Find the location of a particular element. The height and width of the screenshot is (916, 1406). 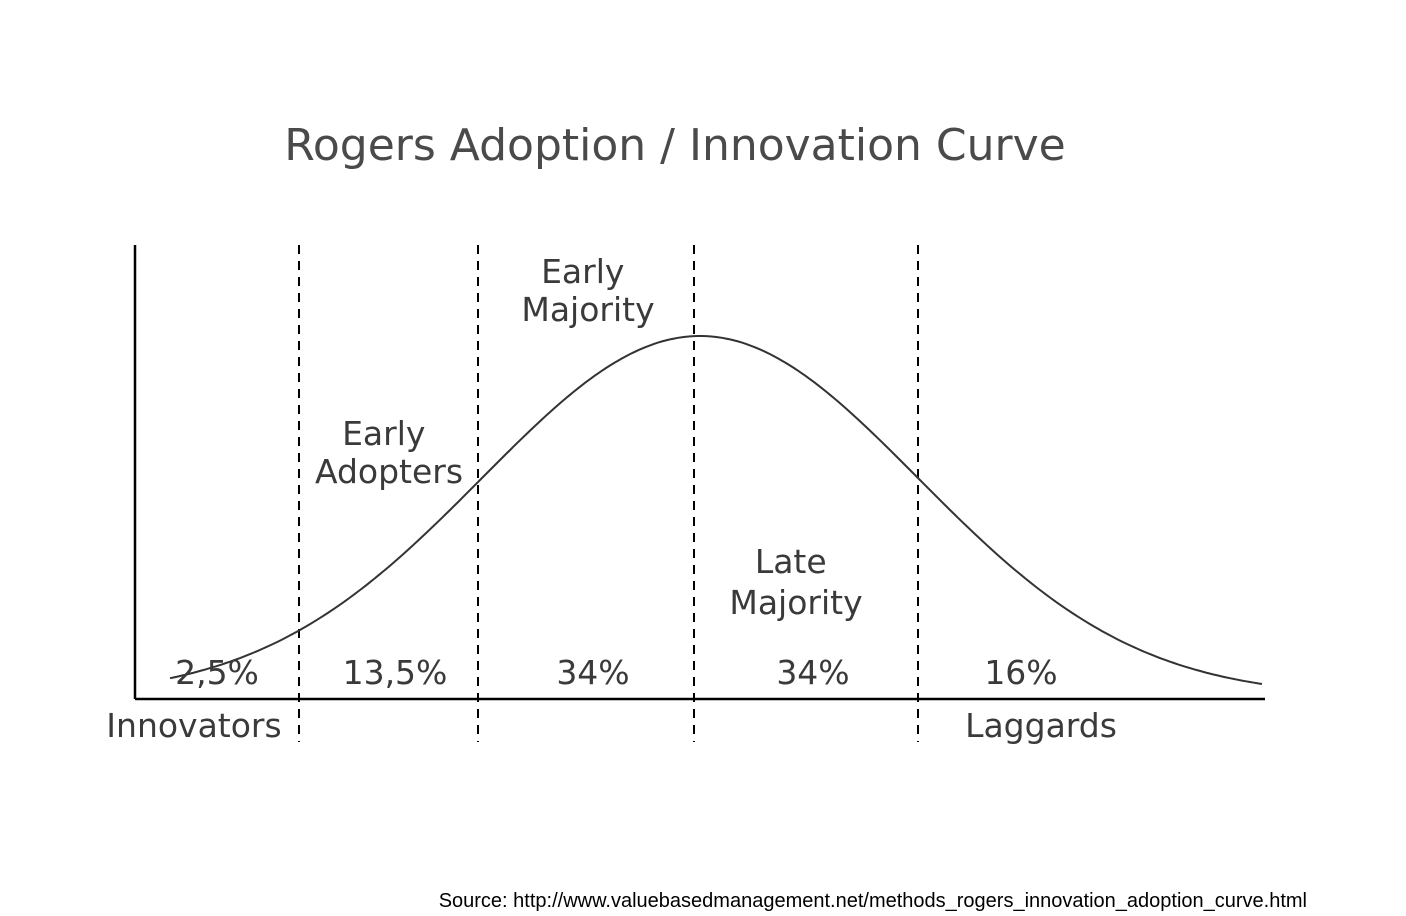

early-majority-percentage: 34% is located at coordinates (592, 672).